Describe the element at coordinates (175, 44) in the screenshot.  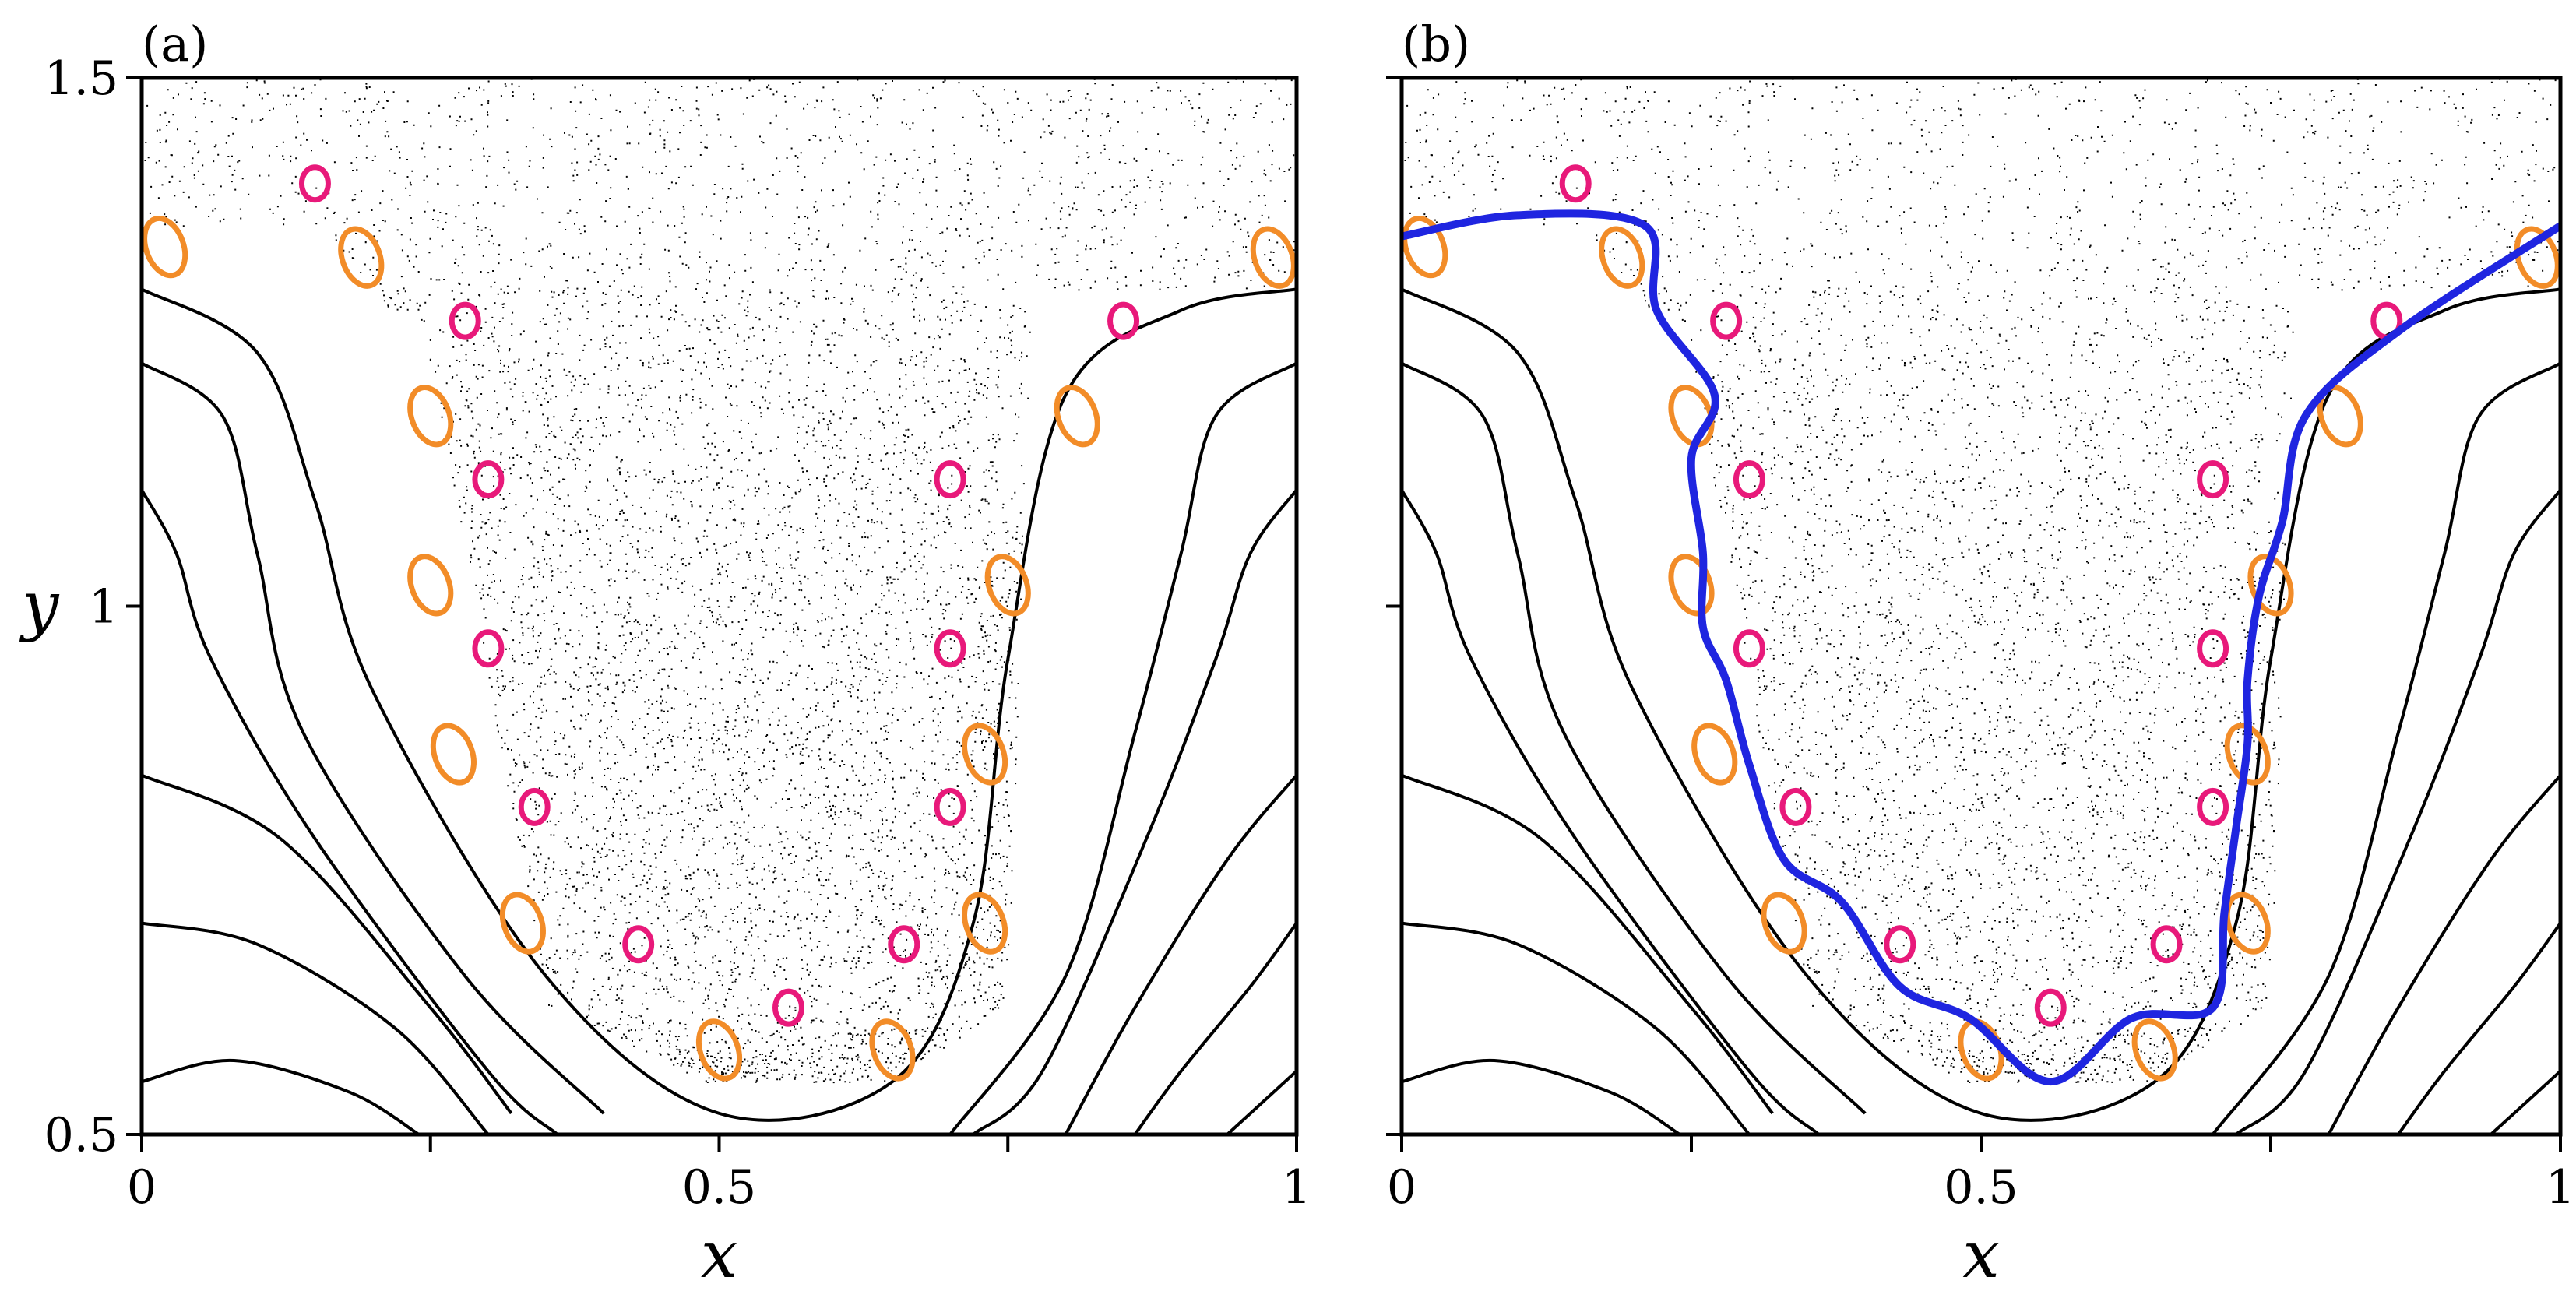
I see `panel-label-a: (a)` at that location.